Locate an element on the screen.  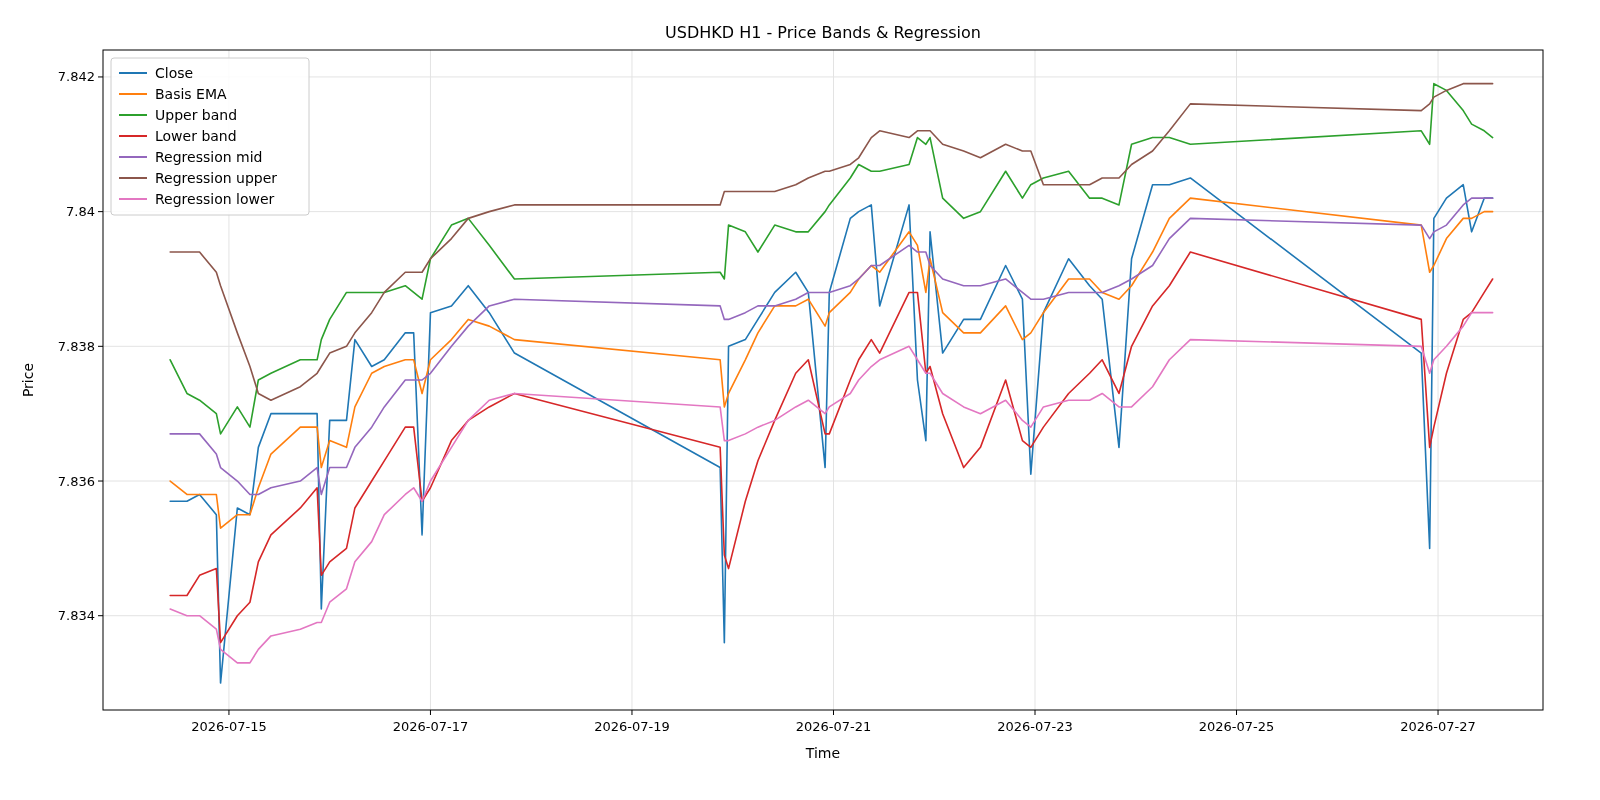
y-tick-label: 7.834 is located at coordinates (76, 616).